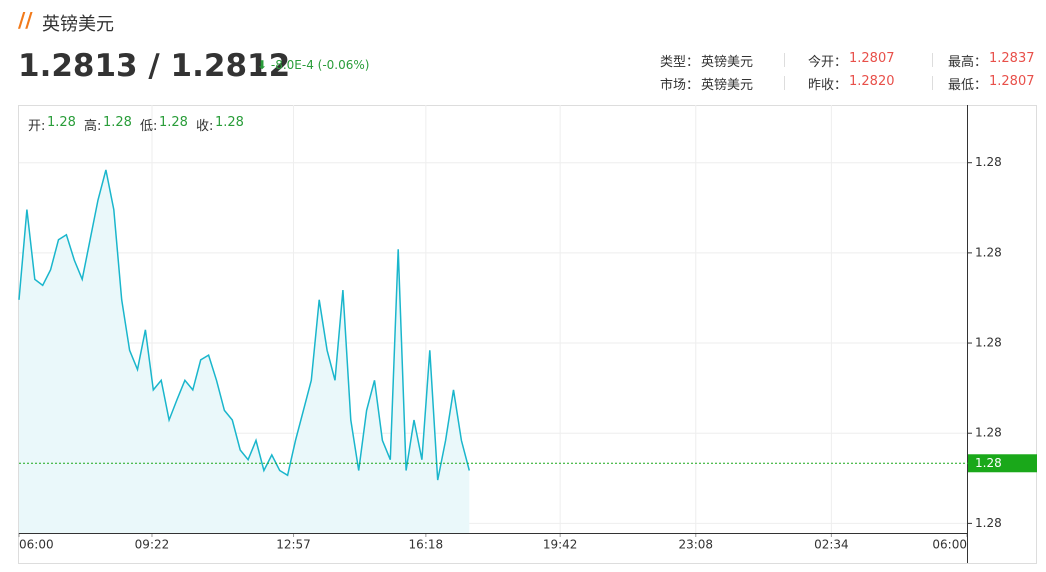 Image resolution: width=1046 pixels, height=572 pixels. What do you see at coordinates (78, 24) in the screenshot?
I see `title: 英镑美元` at bounding box center [78, 24].